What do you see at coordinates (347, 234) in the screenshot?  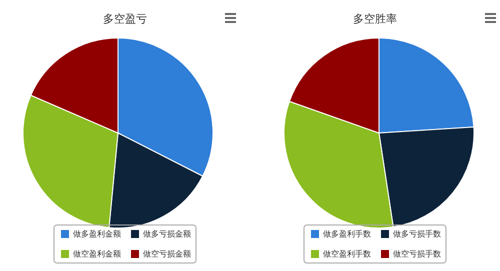 I see `legend-label: 做多盈利手数` at bounding box center [347, 234].